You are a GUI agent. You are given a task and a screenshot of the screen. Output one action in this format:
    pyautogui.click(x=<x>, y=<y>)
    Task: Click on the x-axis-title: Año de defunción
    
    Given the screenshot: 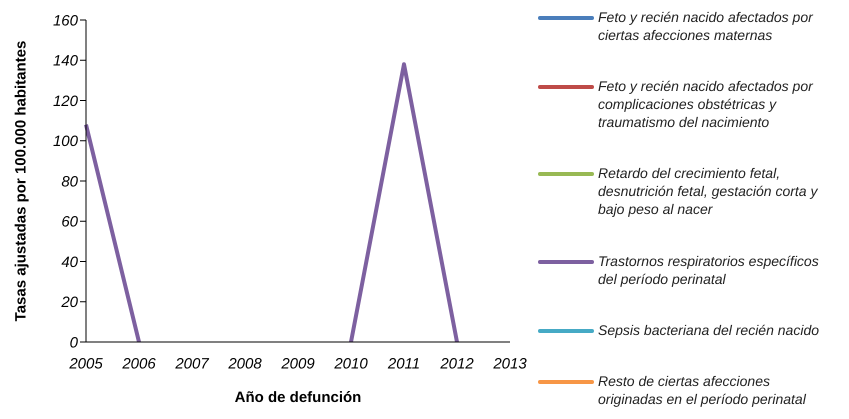 What is the action you would take?
    pyautogui.click(x=298, y=397)
    